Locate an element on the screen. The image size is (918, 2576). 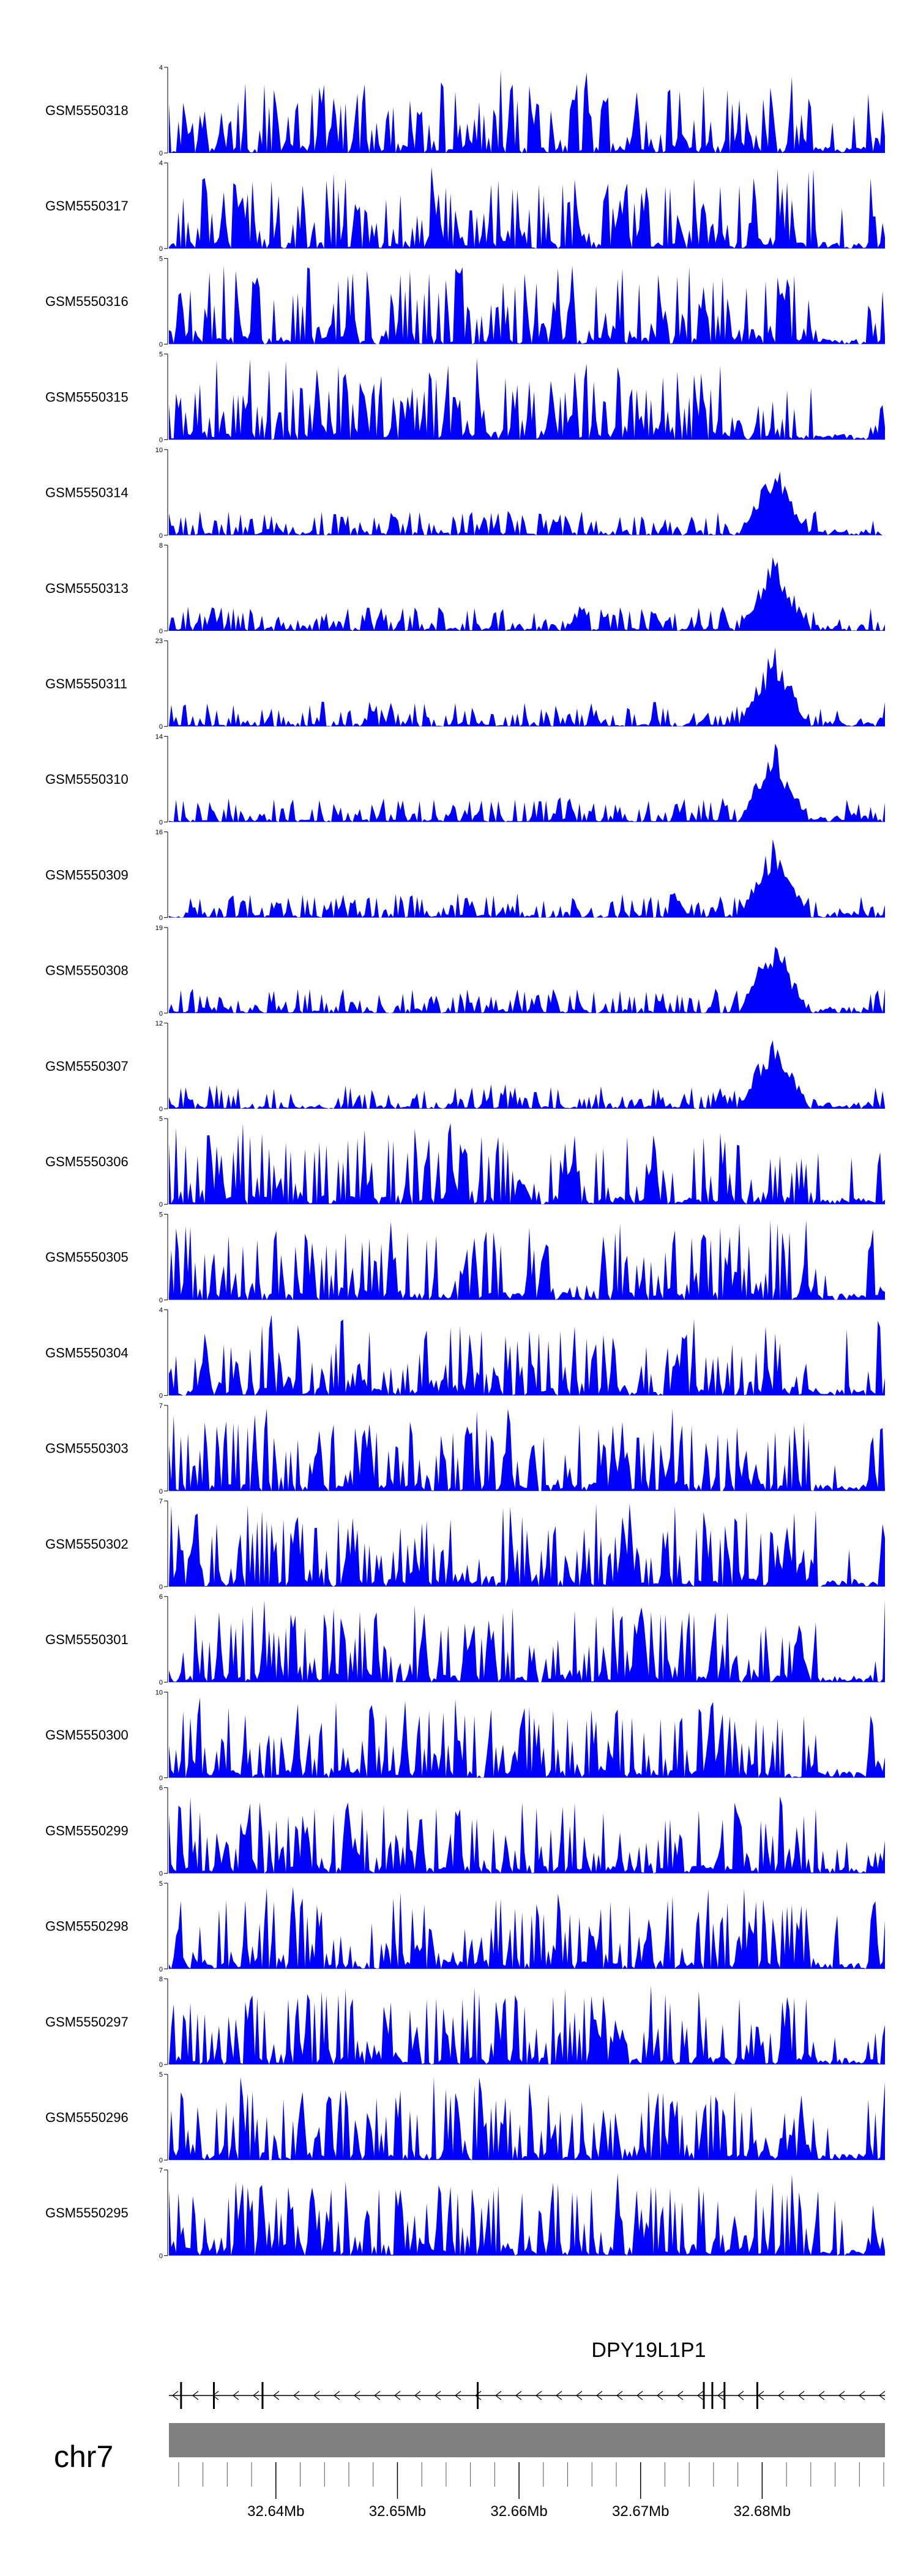
x-tick-label: 32.67Mb is located at coordinates (640, 2511).